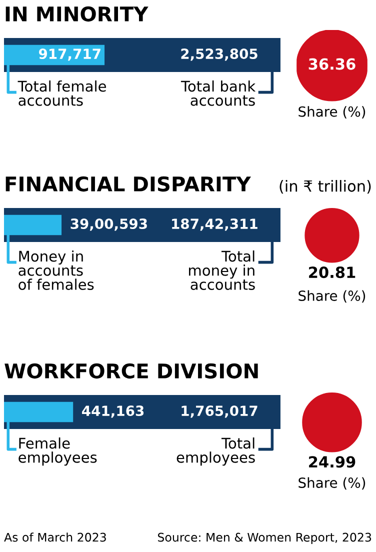 The height and width of the screenshot is (552, 376). I want to click on data-label: 39,00,593, so click(108, 224).